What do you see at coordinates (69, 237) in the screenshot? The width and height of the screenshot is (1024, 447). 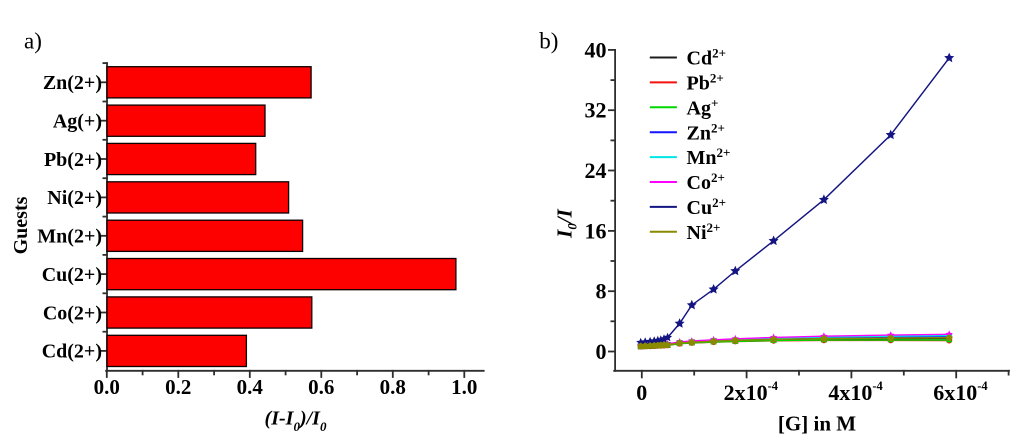 I see `svg-text: Mn(2+)` at bounding box center [69, 237].